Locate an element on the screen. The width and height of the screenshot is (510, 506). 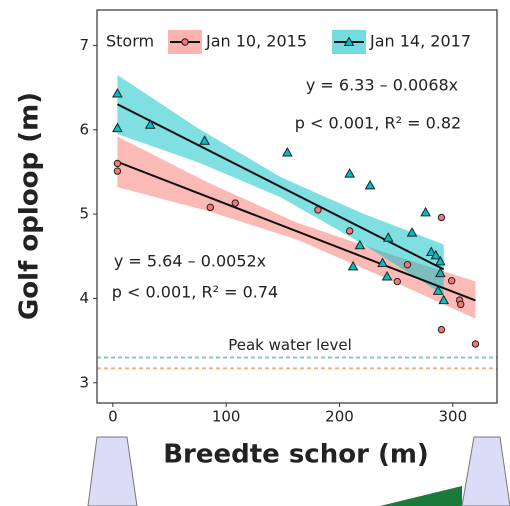
x-axis-label: Breedte schor (m) is located at coordinates (296, 455).